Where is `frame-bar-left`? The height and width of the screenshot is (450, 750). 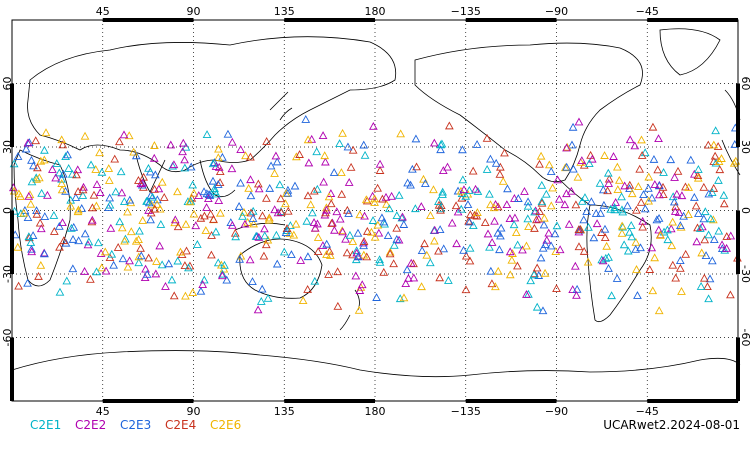 frame-bar-left is located at coordinates (12, 369).